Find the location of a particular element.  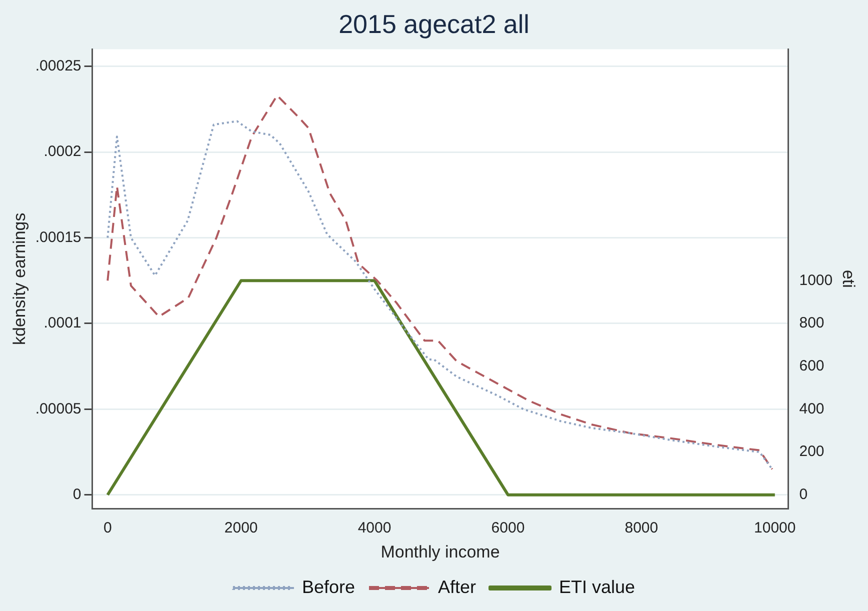

y2-tick-label: 200 is located at coordinates (811, 451).